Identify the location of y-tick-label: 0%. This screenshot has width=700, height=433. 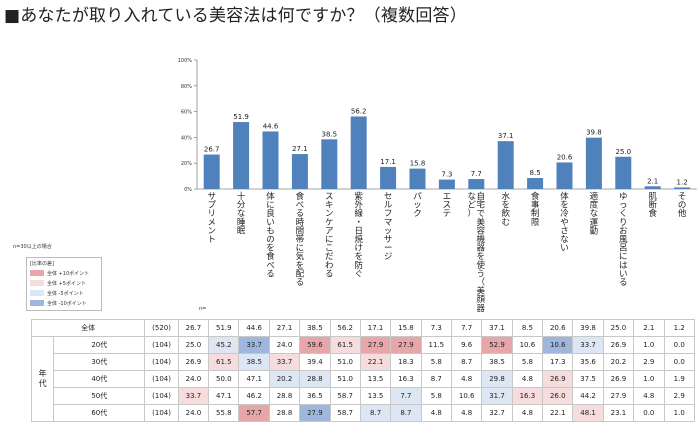
(188, 190).